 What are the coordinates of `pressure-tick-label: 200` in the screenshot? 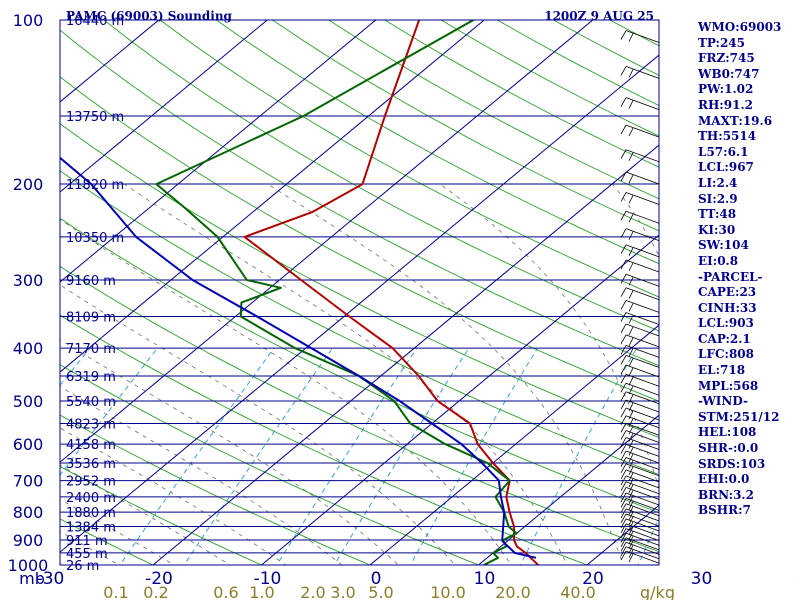 It's located at (28, 184).